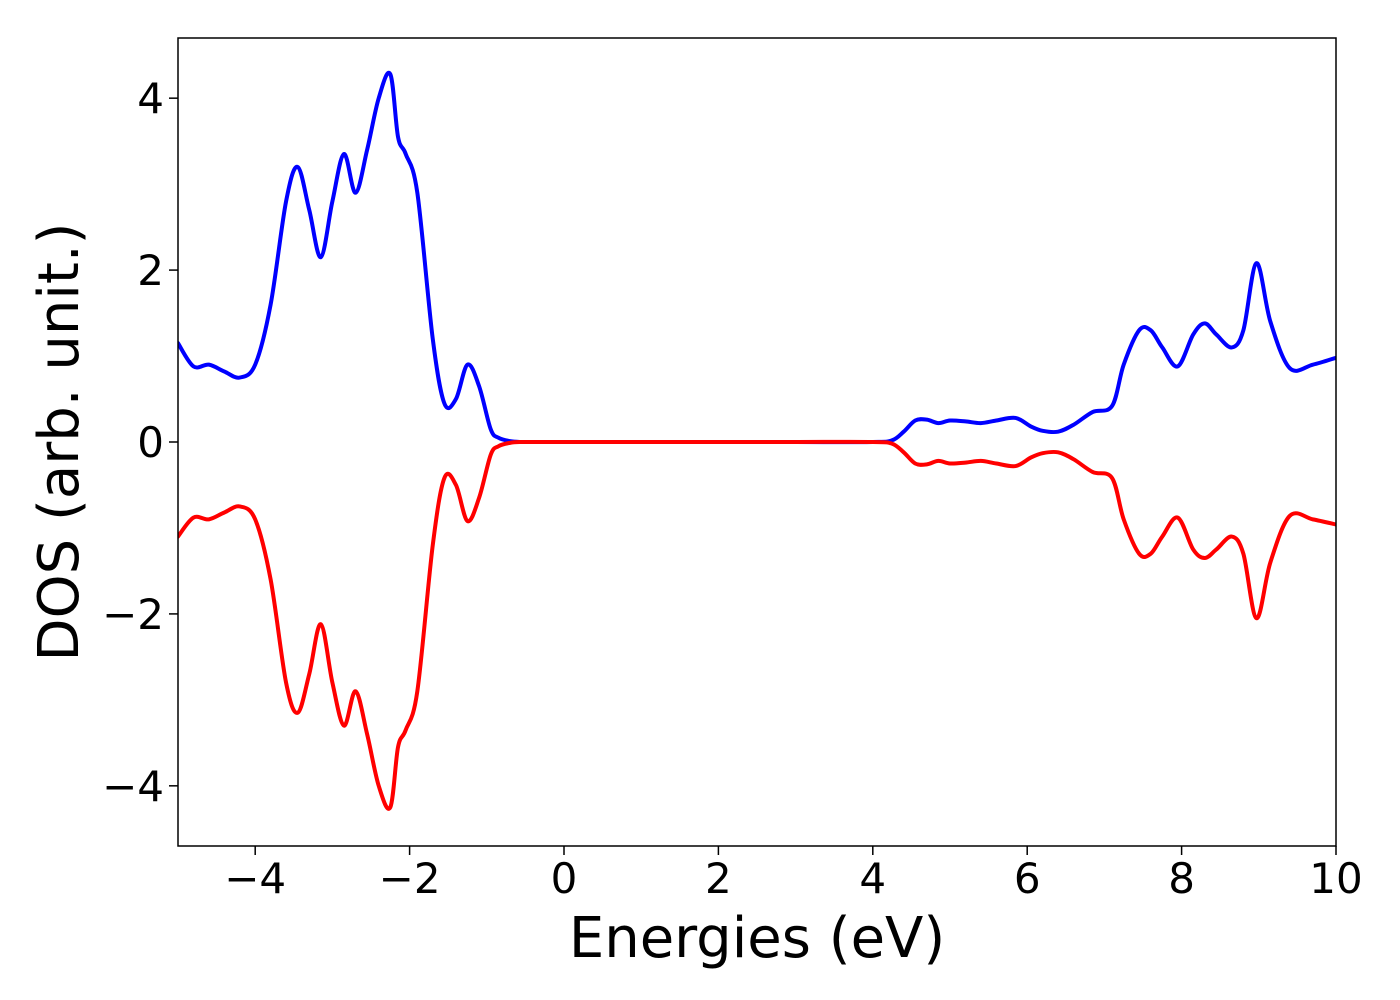 The height and width of the screenshot is (1000, 1400). I want to click on y-tick-label: −2, so click(133, 614).